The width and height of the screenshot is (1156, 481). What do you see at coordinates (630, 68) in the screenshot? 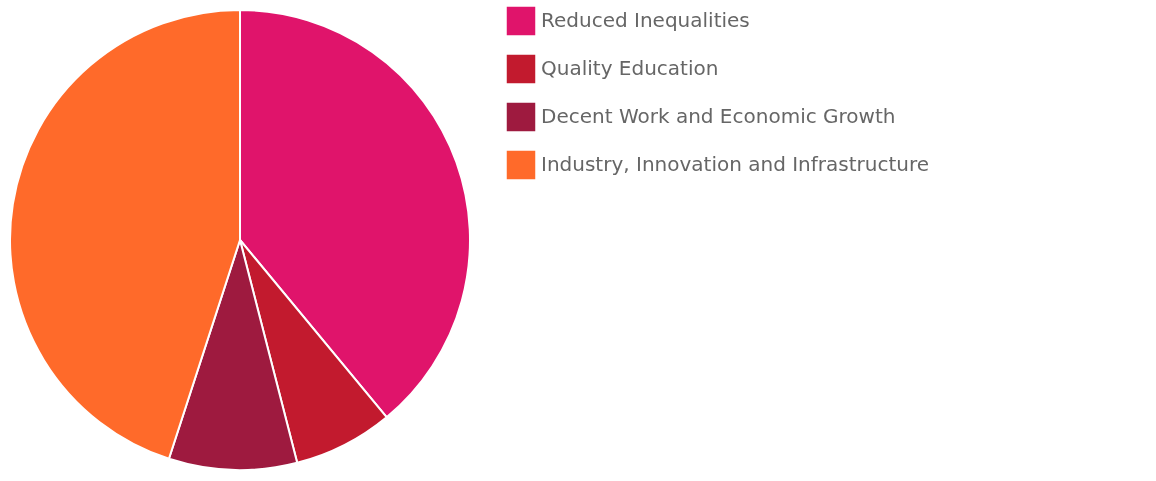
I see `legend-label: Quality Education` at bounding box center [630, 68].